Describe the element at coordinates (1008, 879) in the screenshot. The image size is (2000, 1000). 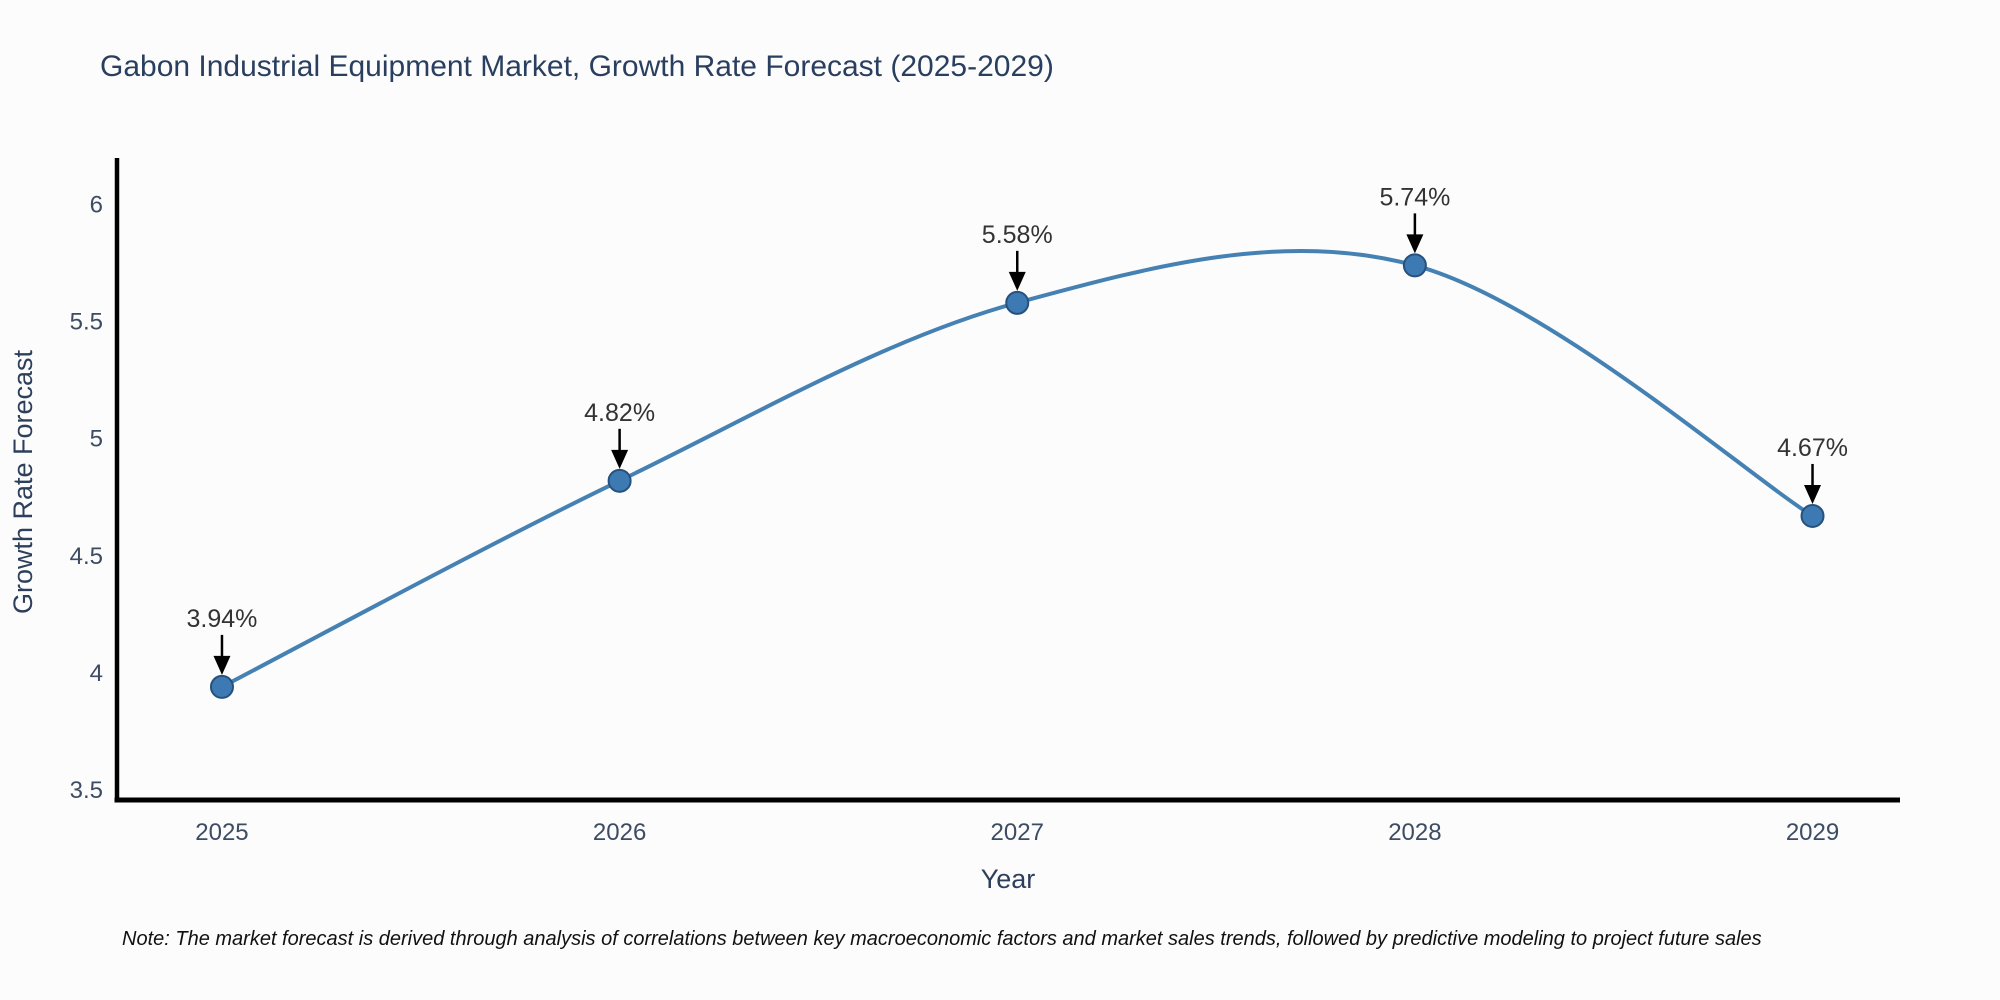
I see `x-axis-label: Year` at that location.